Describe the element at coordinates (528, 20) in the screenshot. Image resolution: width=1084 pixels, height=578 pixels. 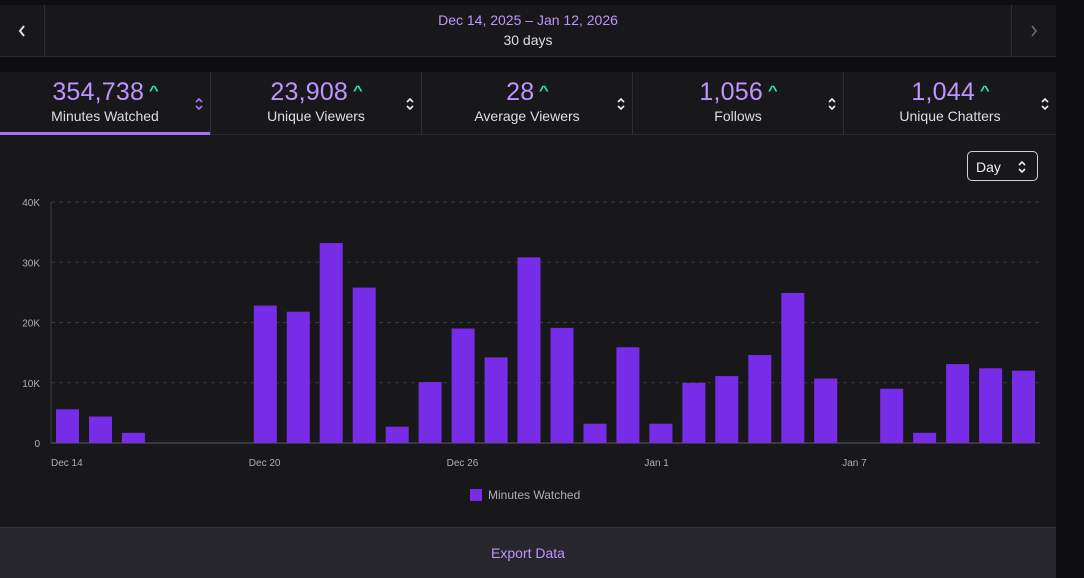
I see `date-range: Dec 14, 2025 – Jan 12, 2026` at that location.